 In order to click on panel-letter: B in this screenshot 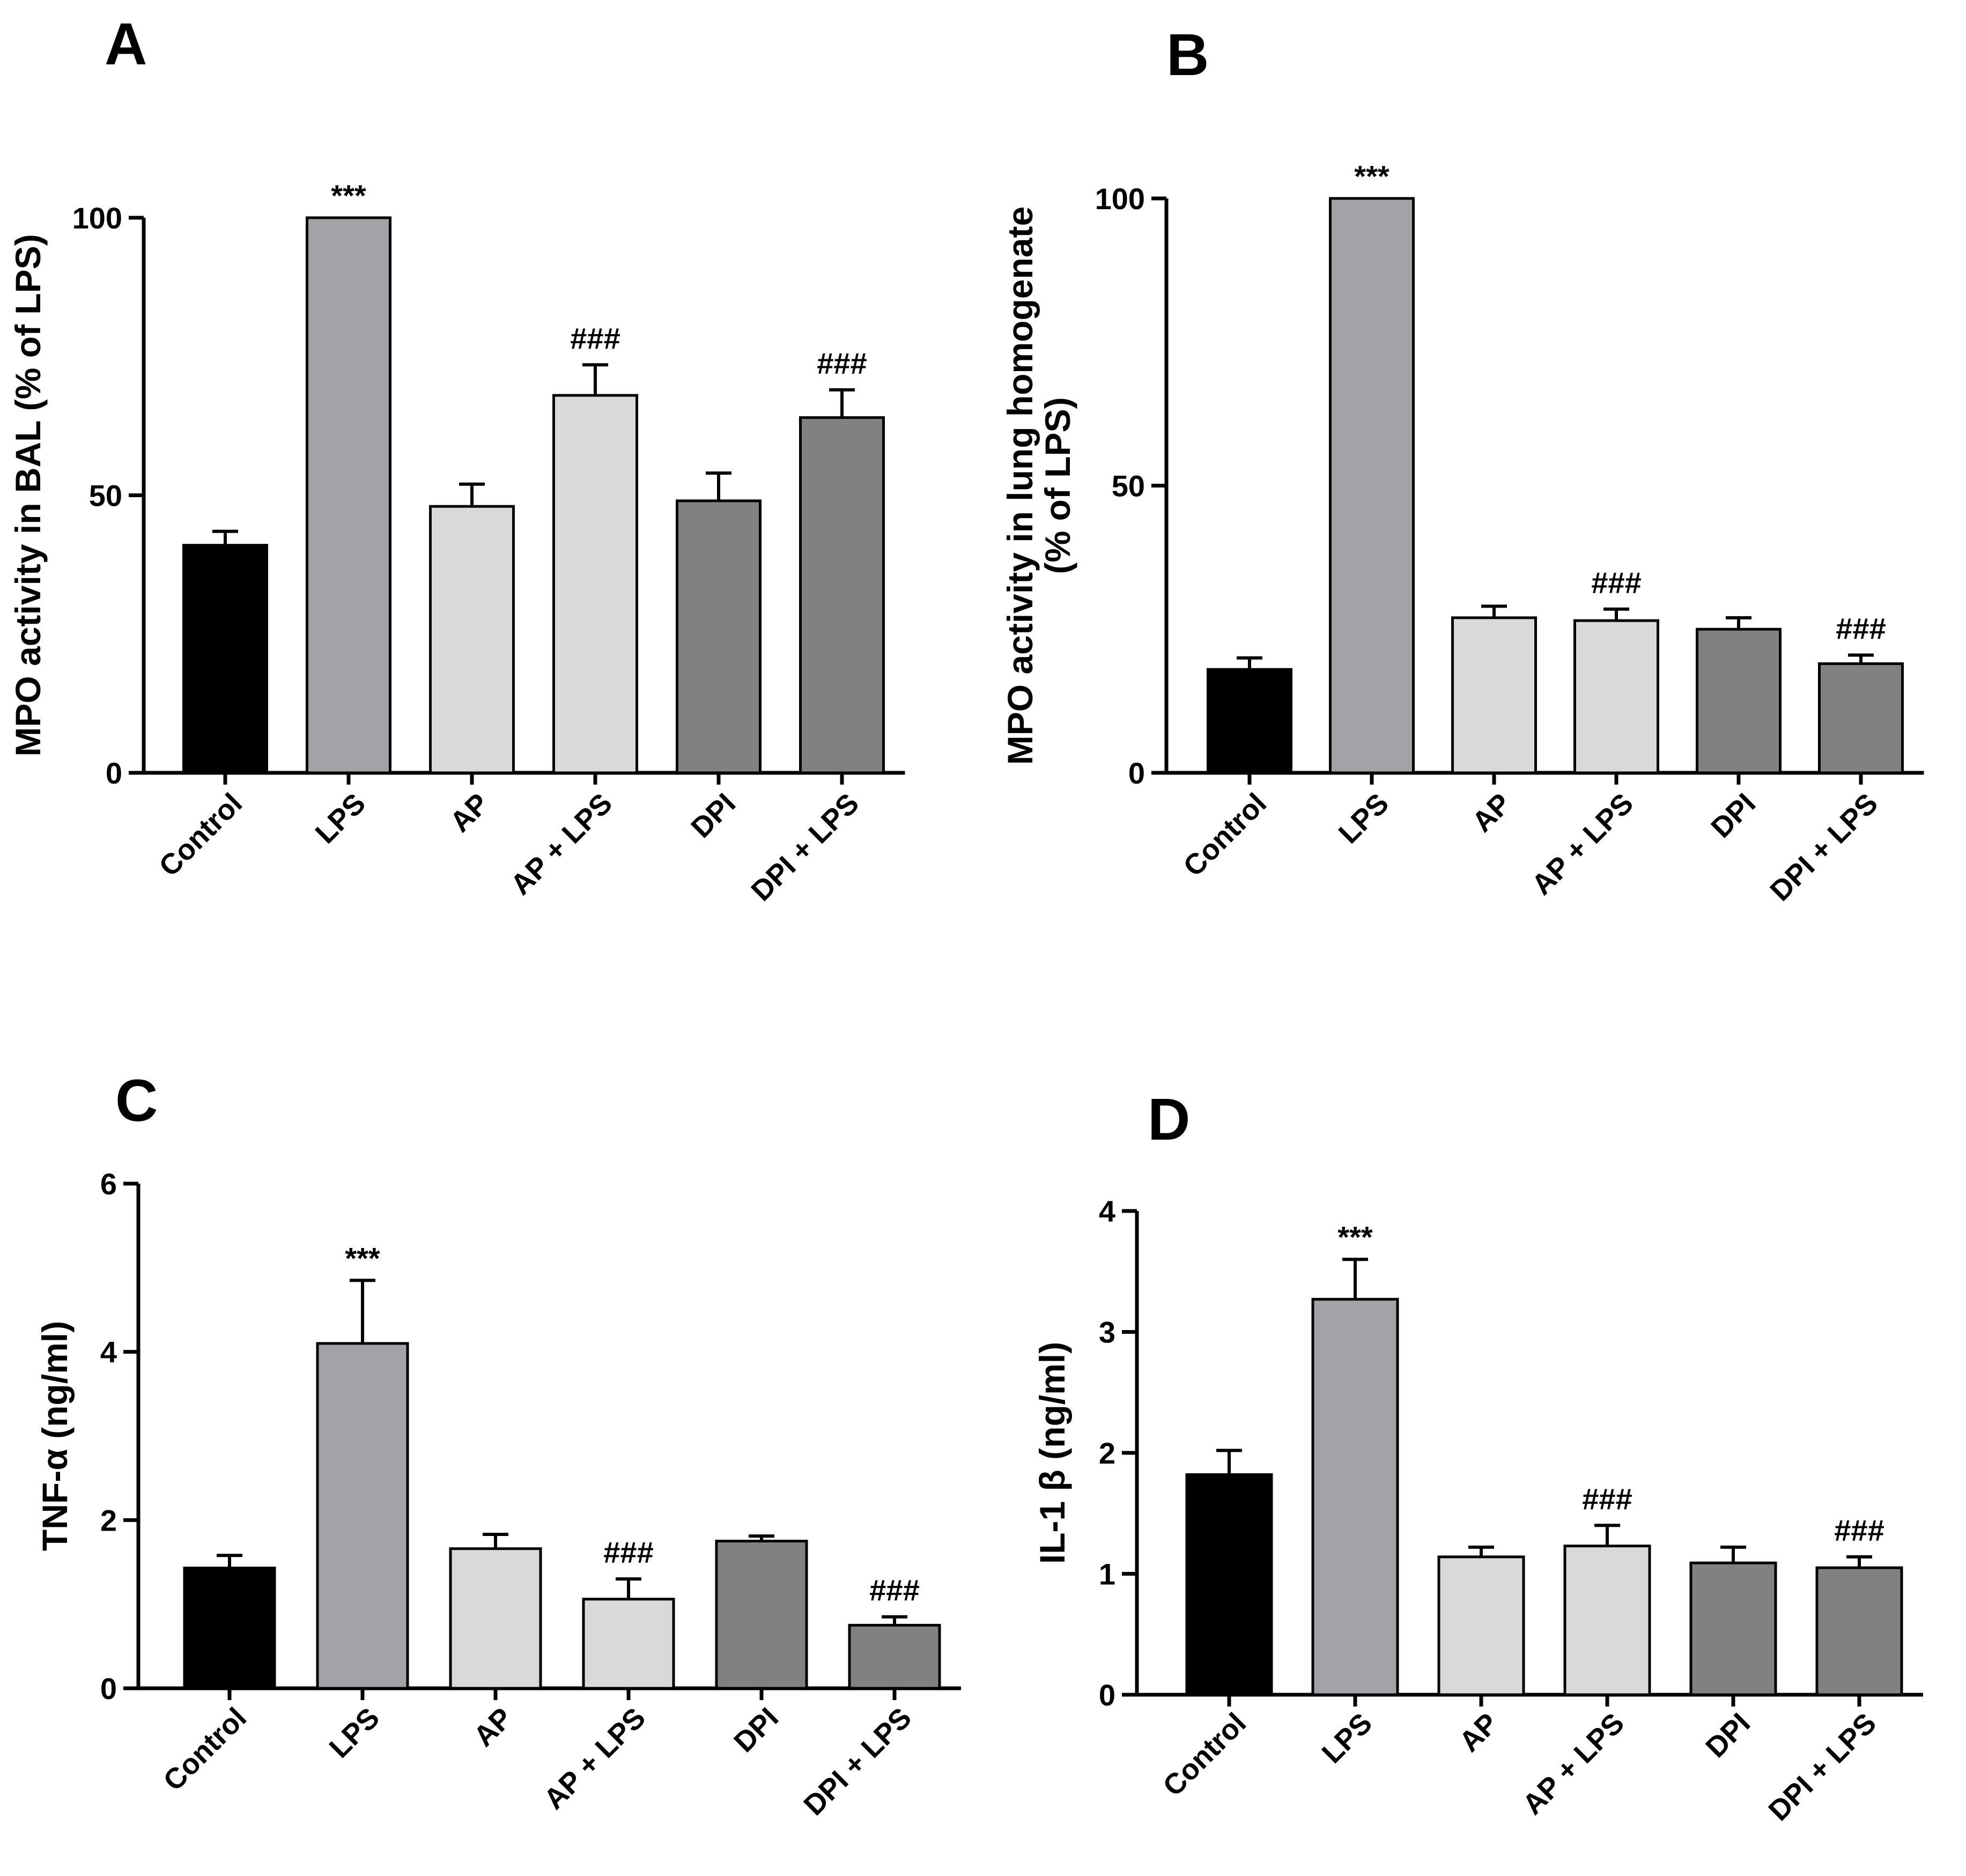, I will do `click(1187, 55)`.